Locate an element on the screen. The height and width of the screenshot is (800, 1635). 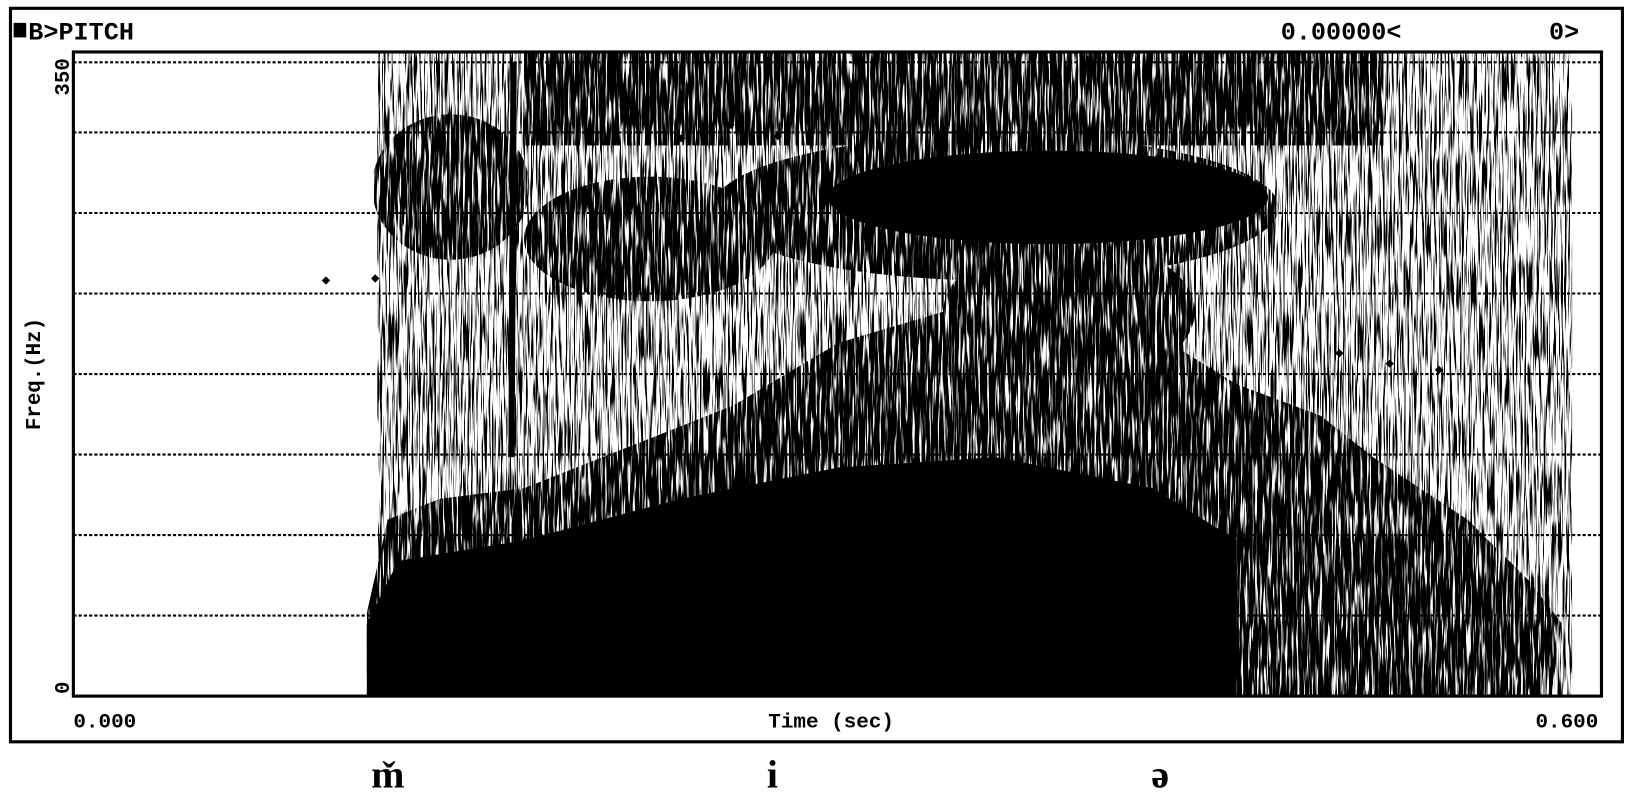
y-axis-label: Freq.(Hz) is located at coordinates (35, 374).